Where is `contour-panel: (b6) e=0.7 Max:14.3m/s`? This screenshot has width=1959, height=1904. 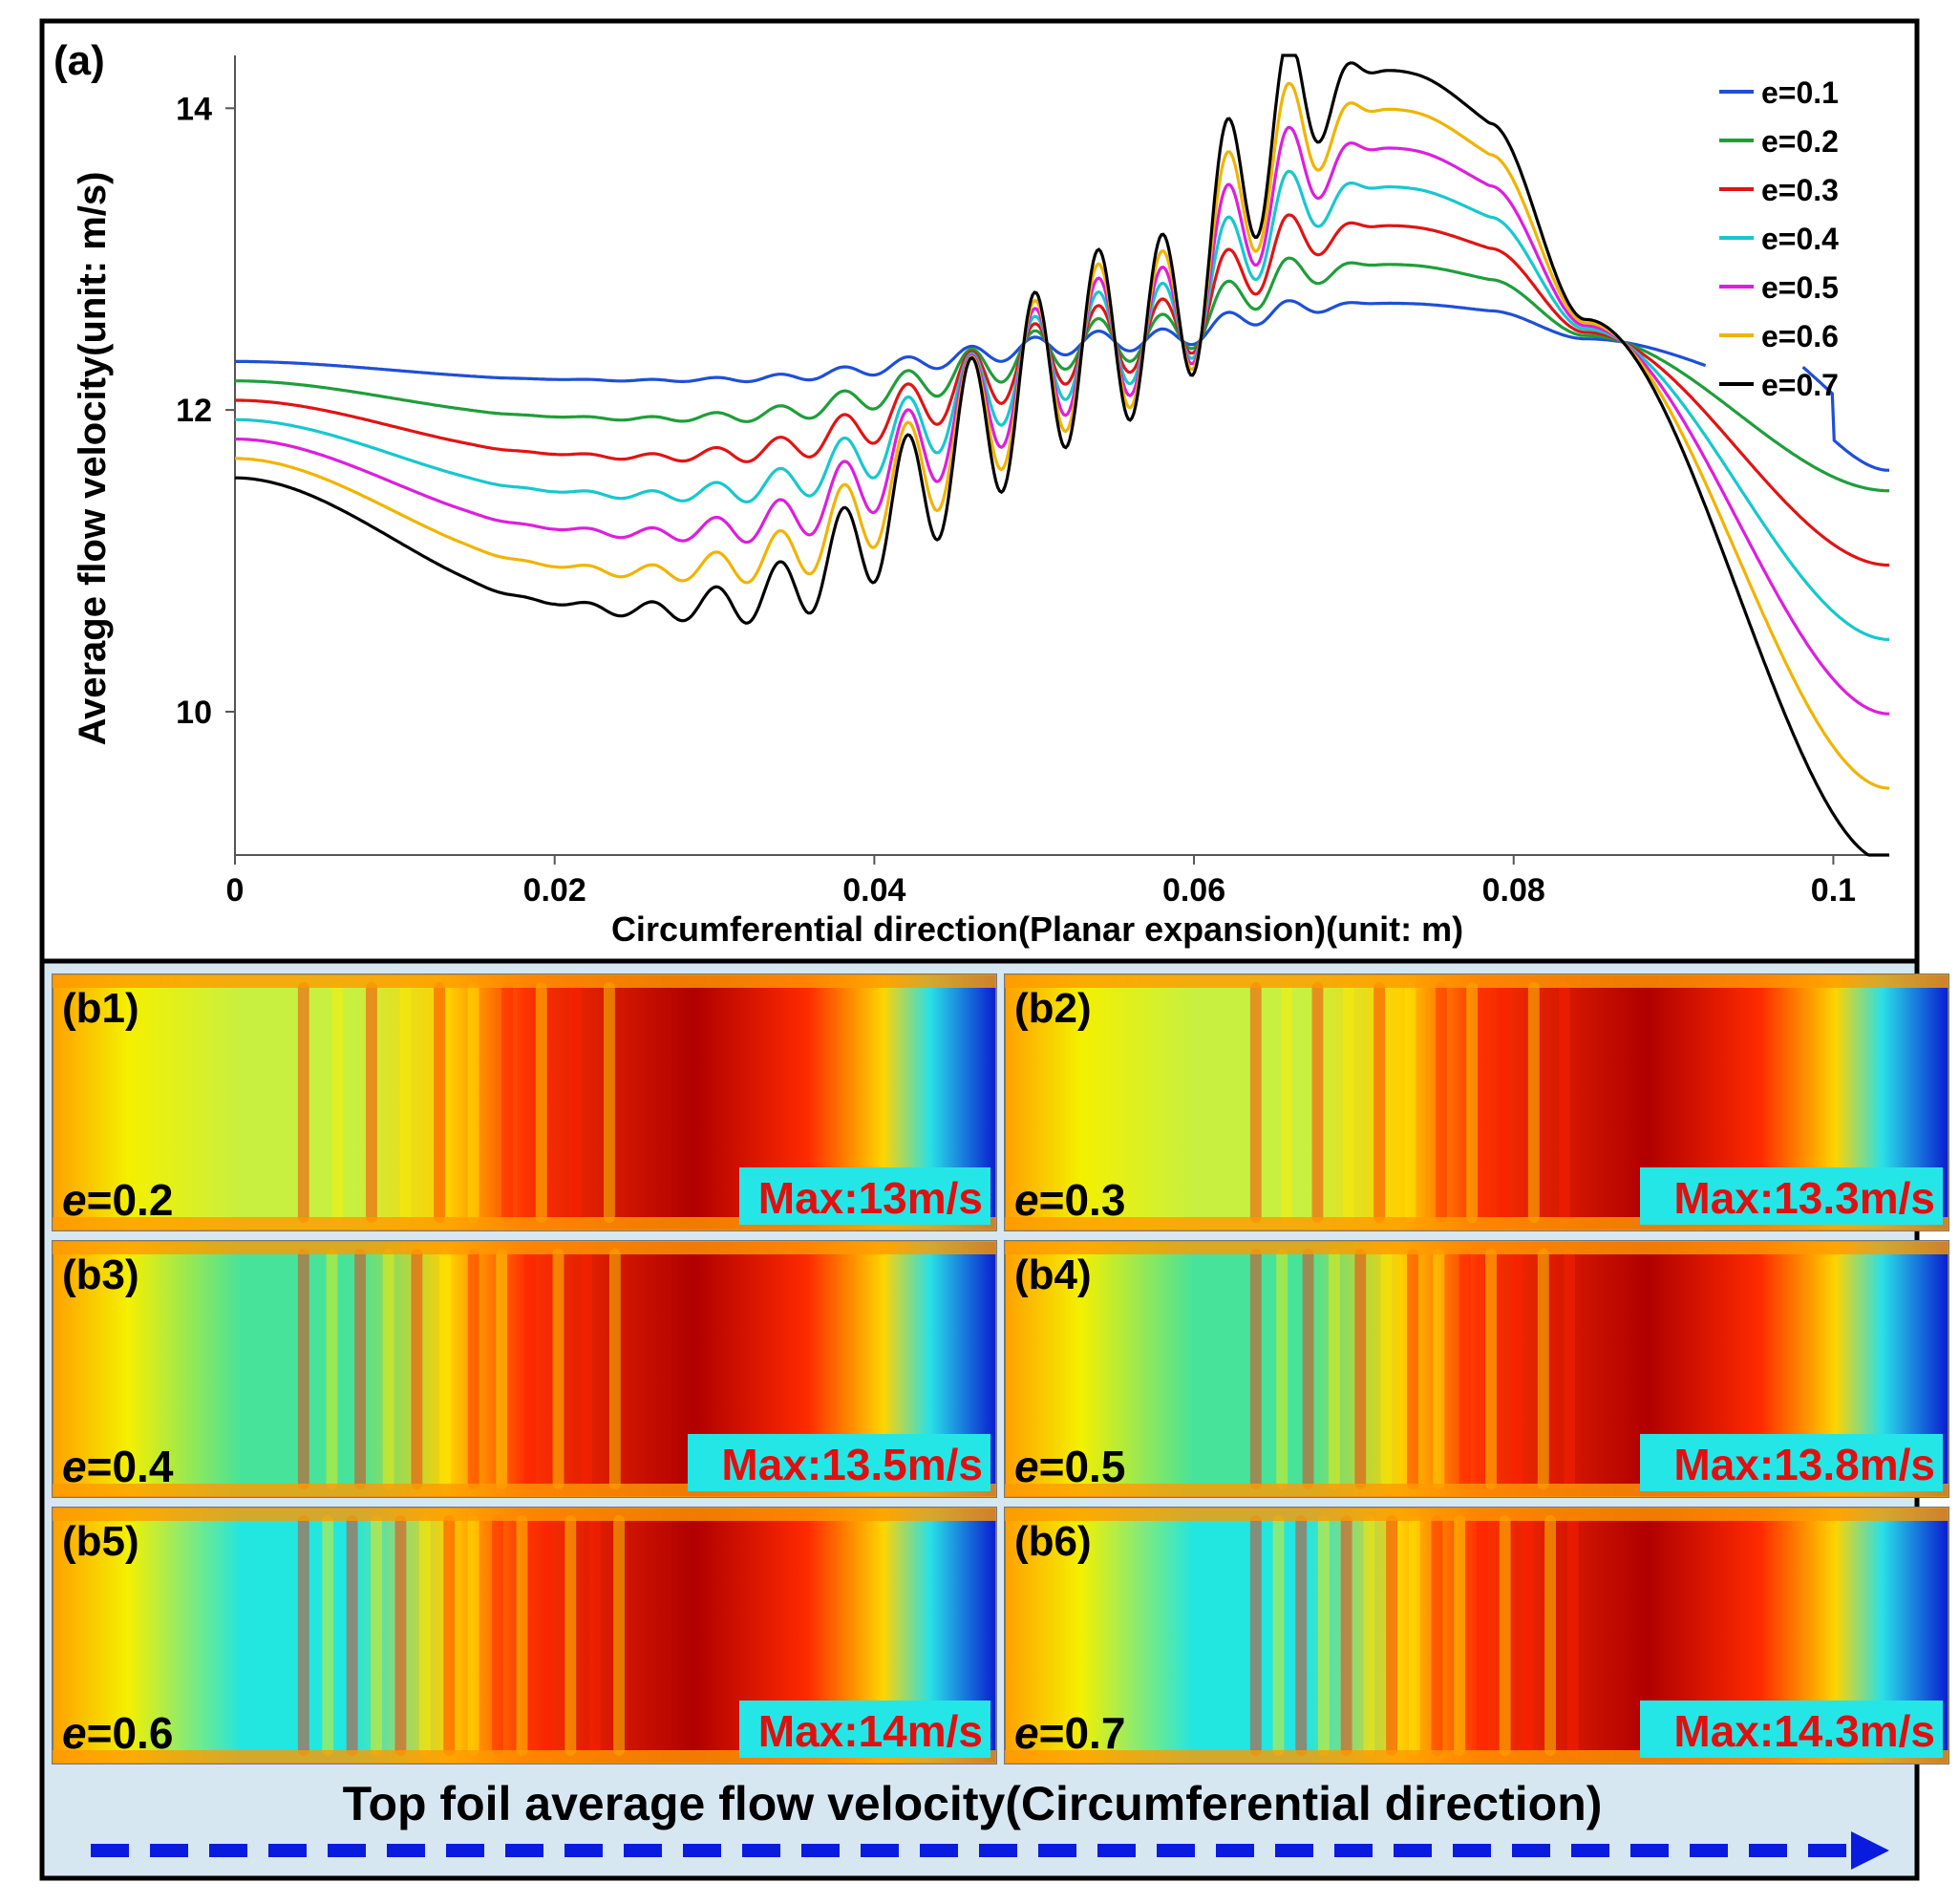
contour-panel: (b6) e=0.7 Max:14.3m/s is located at coordinates (1476, 1636).